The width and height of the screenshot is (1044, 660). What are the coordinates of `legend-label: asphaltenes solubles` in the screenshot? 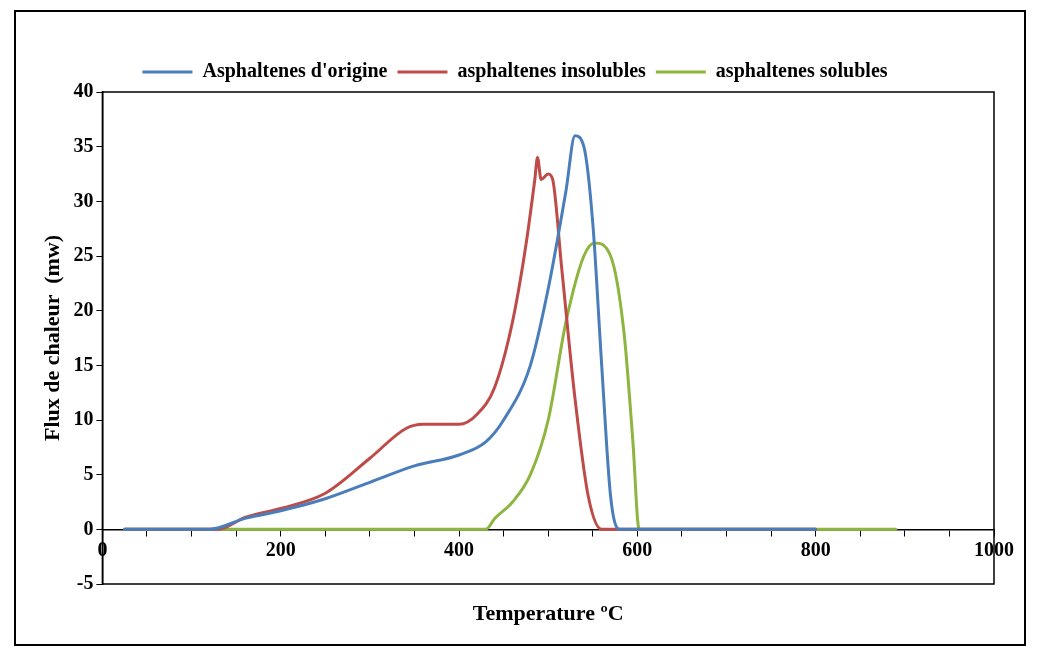 It's located at (801, 71).